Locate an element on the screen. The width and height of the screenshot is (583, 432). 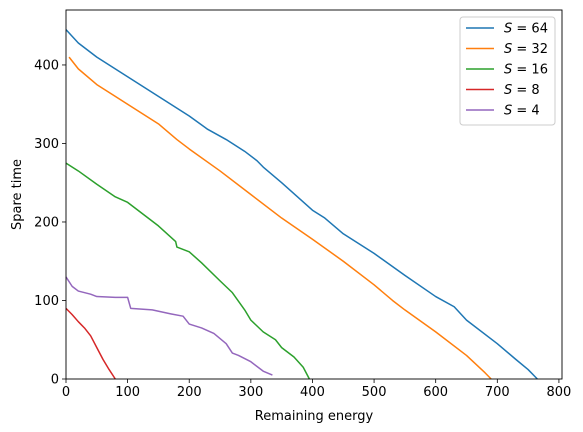
x-tick-label: 0 is located at coordinates (66, 392).